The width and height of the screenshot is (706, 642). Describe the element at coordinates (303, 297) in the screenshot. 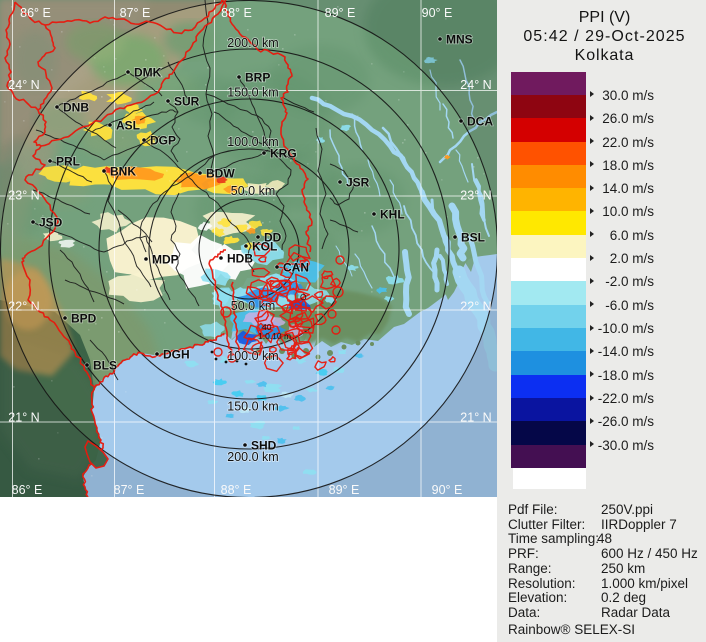

I see `svg-text: O` at that location.